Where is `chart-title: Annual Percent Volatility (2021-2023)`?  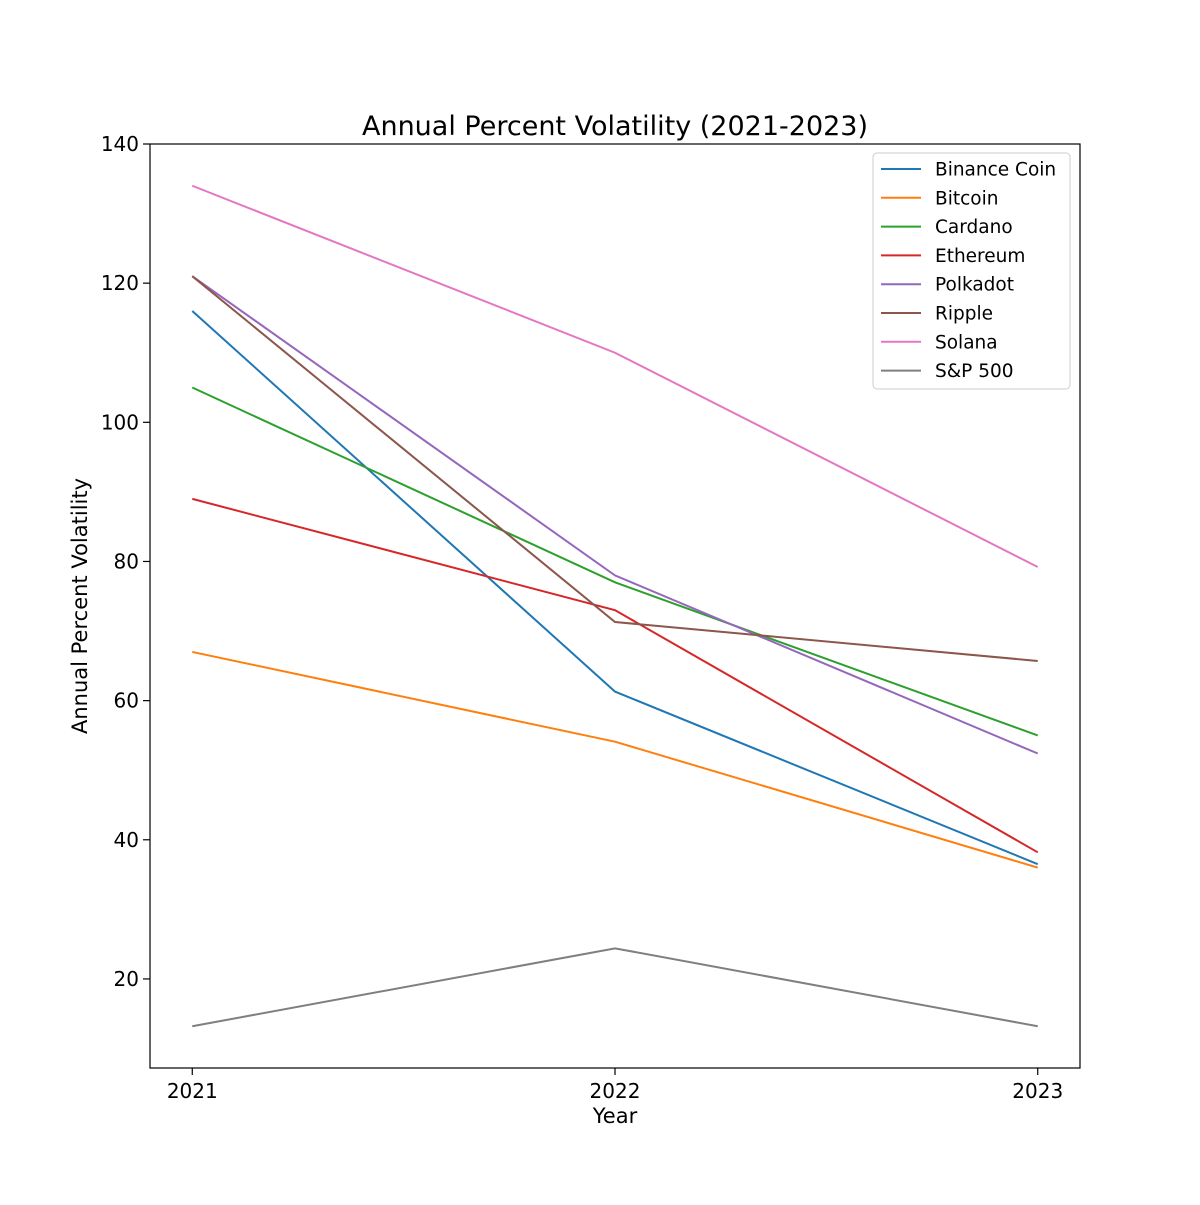
chart-title: Annual Percent Volatility (2021-2023) is located at coordinates (615, 126).